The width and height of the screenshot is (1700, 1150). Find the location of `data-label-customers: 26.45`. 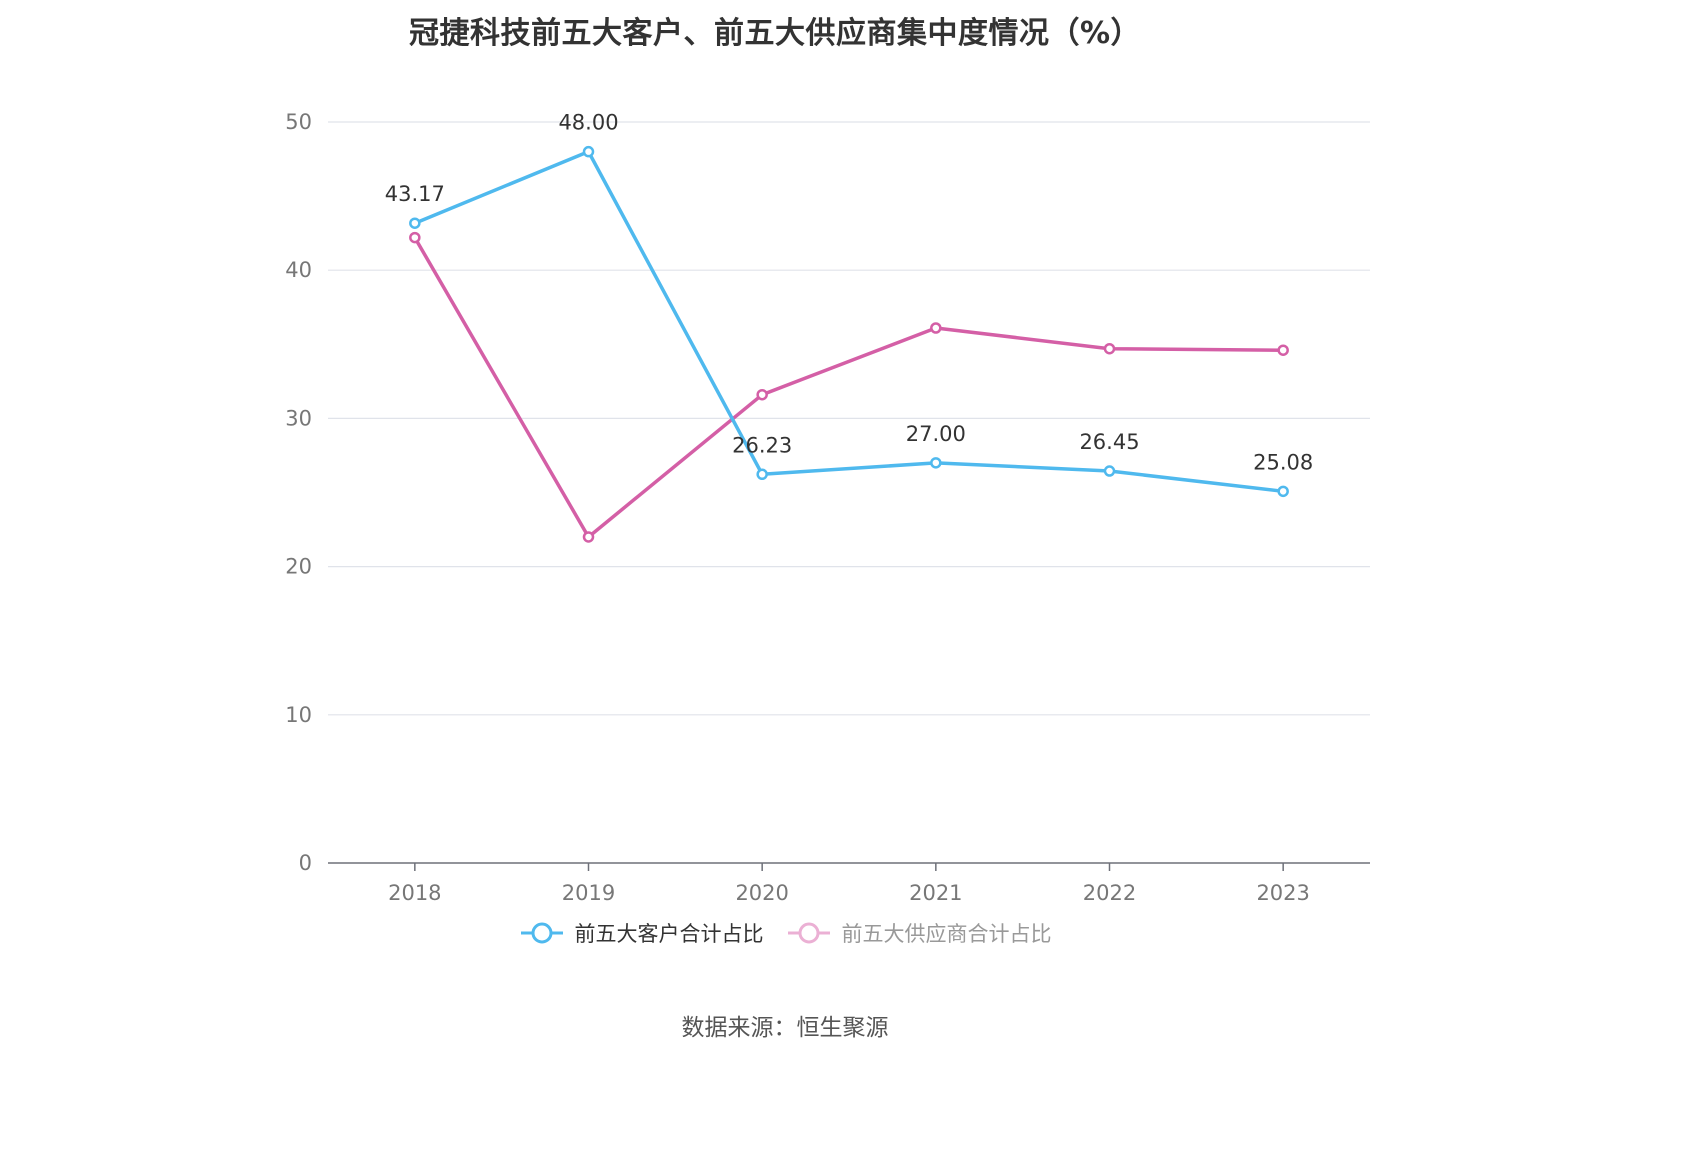

data-label-customers: 26.45 is located at coordinates (1109, 442).